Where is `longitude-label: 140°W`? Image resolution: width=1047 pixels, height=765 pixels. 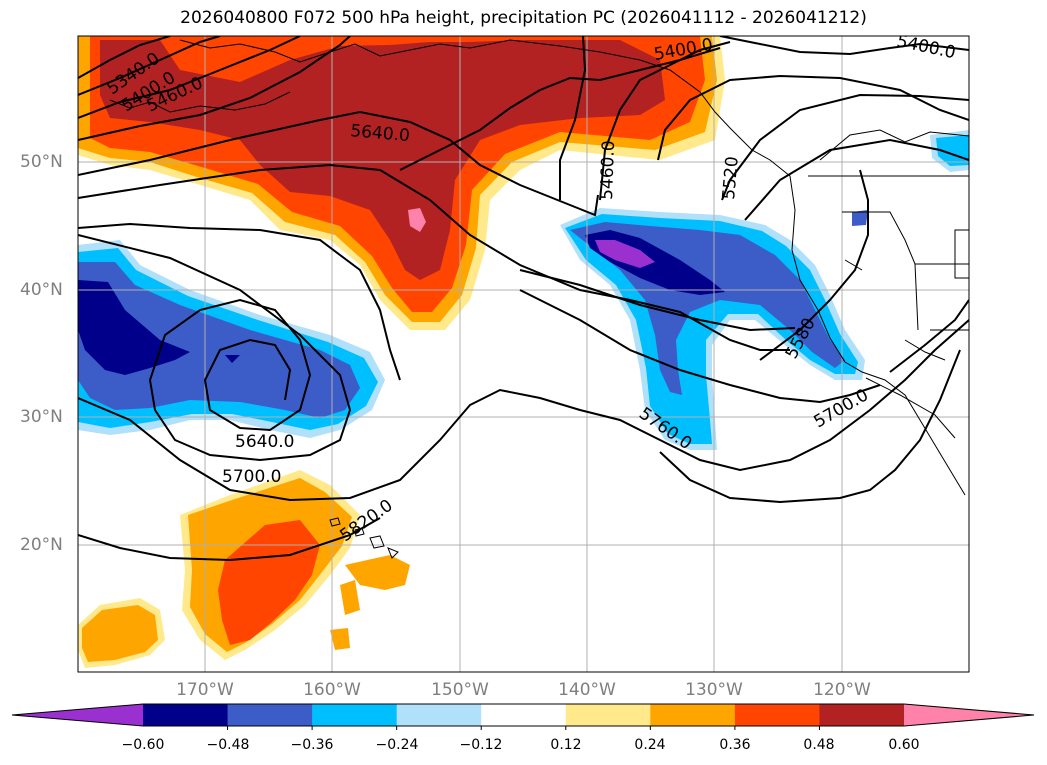
longitude-label: 140°W is located at coordinates (587, 690).